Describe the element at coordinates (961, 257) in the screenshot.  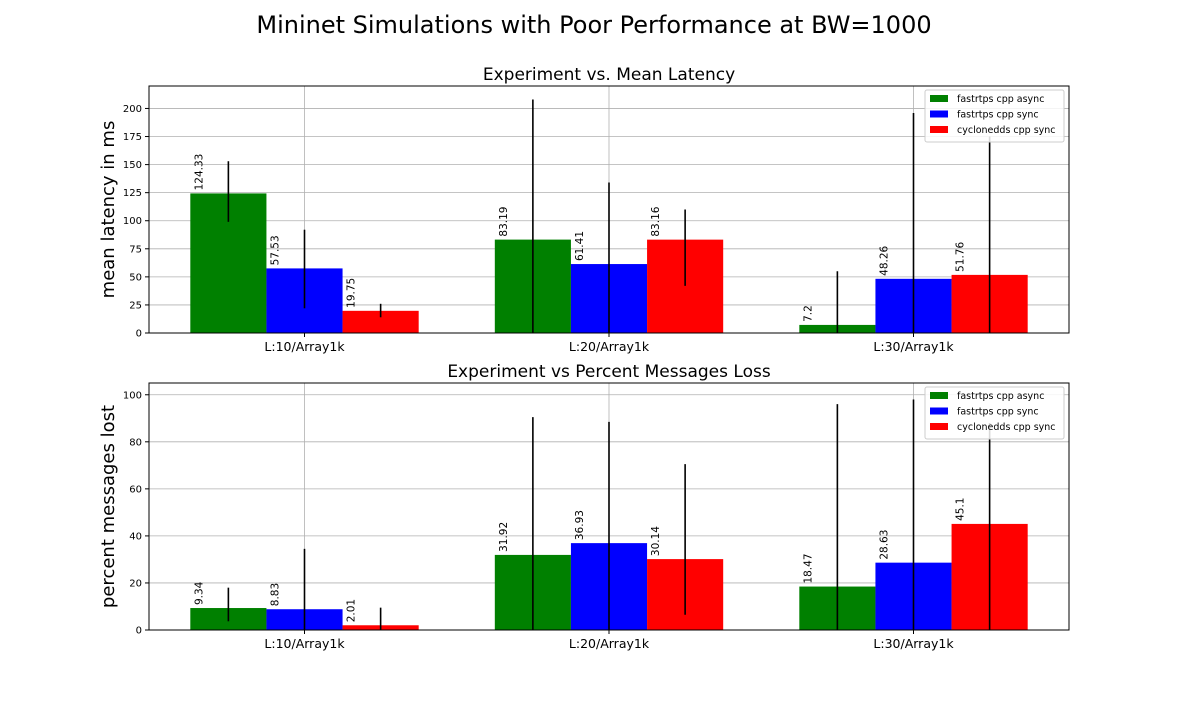
I see `data-label: 51.76` at that location.